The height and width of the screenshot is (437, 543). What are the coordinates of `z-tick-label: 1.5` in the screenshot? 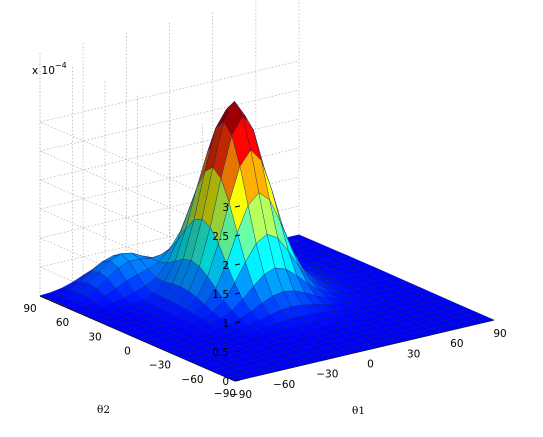 It's located at (220, 295).